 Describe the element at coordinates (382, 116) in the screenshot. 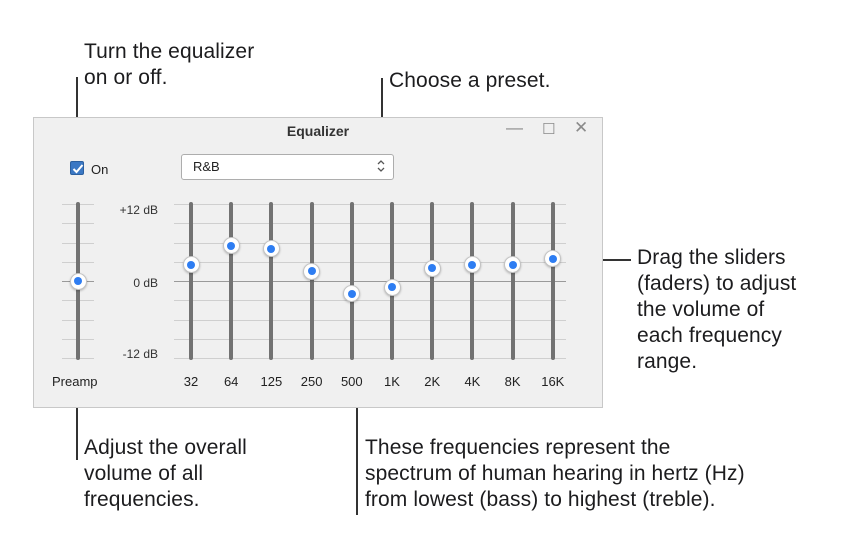

I see `preset-callout-line` at that location.